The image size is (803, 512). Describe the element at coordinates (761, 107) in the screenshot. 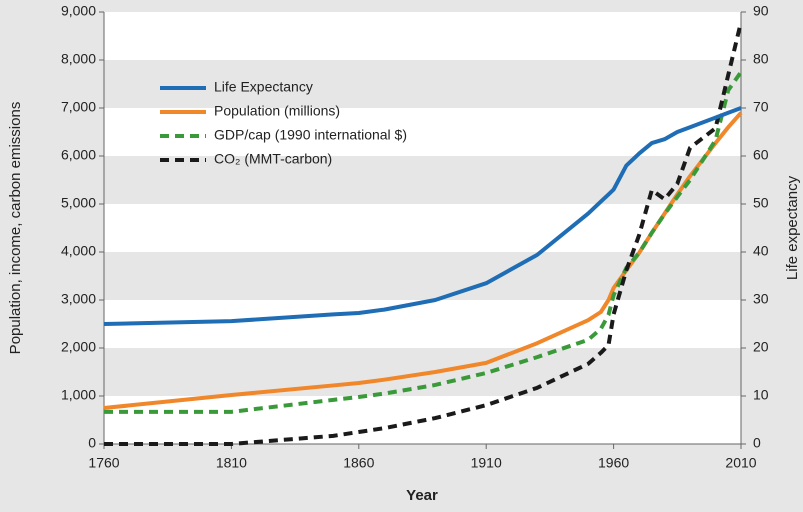

I see `y2-tick-label: 70` at that location.